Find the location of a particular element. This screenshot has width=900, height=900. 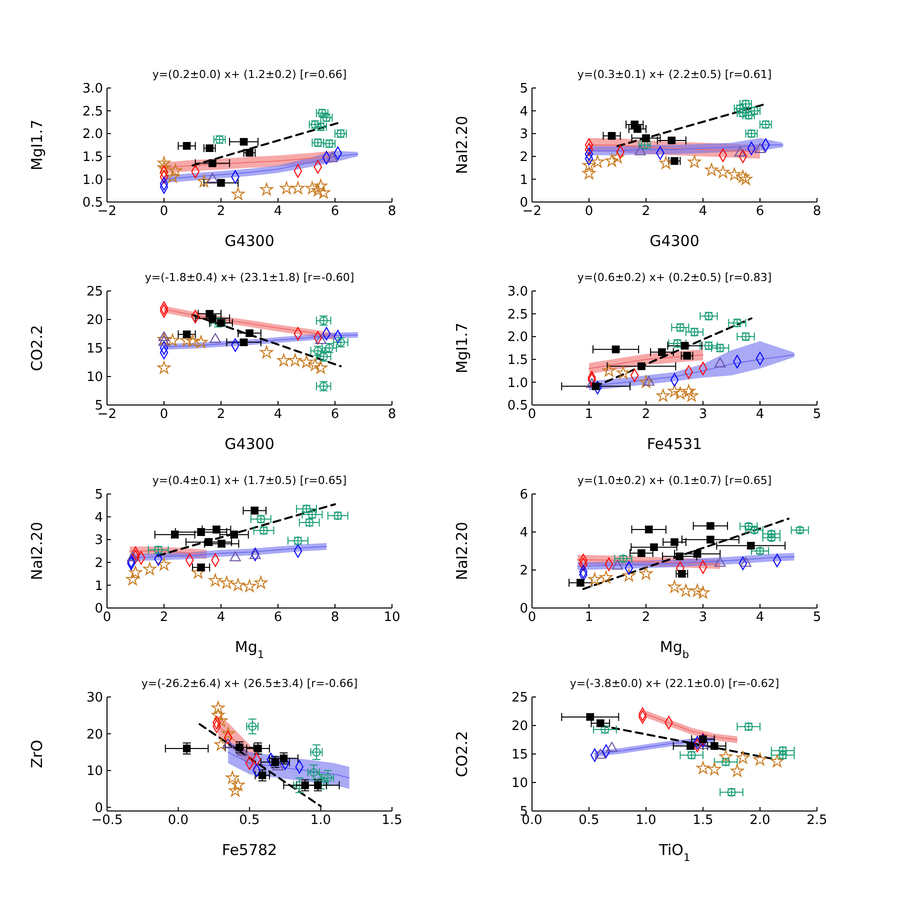

chart-title: y=(-3.8±0.0) x+ (22.1±0.0) [r=-0.62] is located at coordinates (674, 683).